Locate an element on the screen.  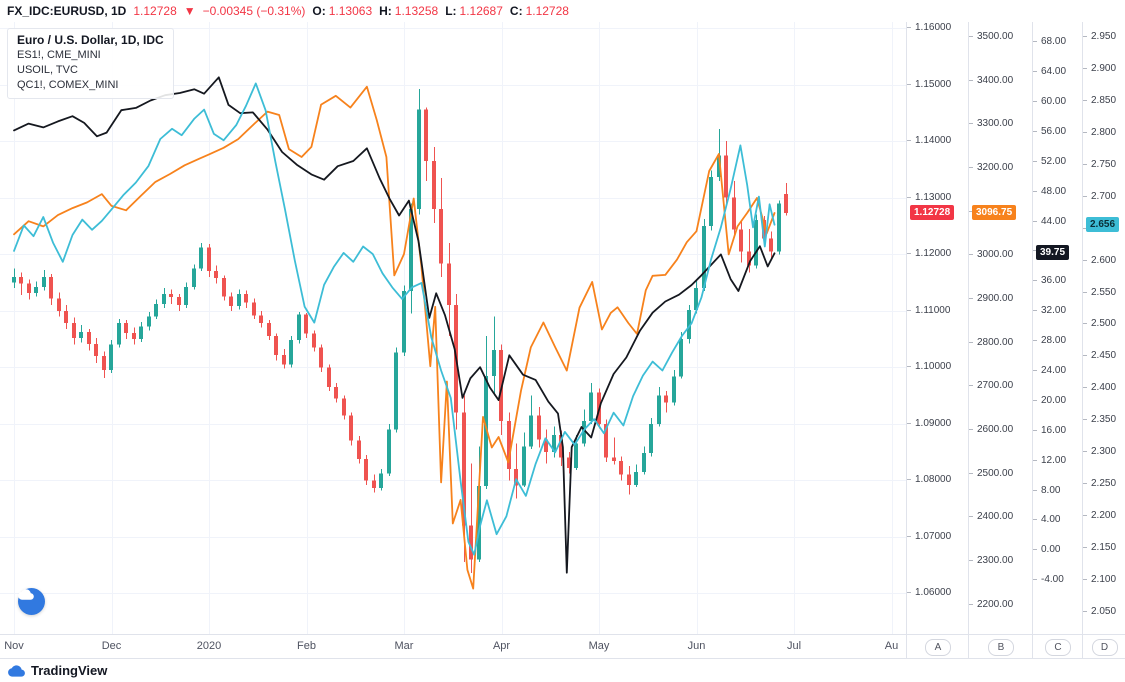
time-axis-label: Au is located at coordinates (891, 646).